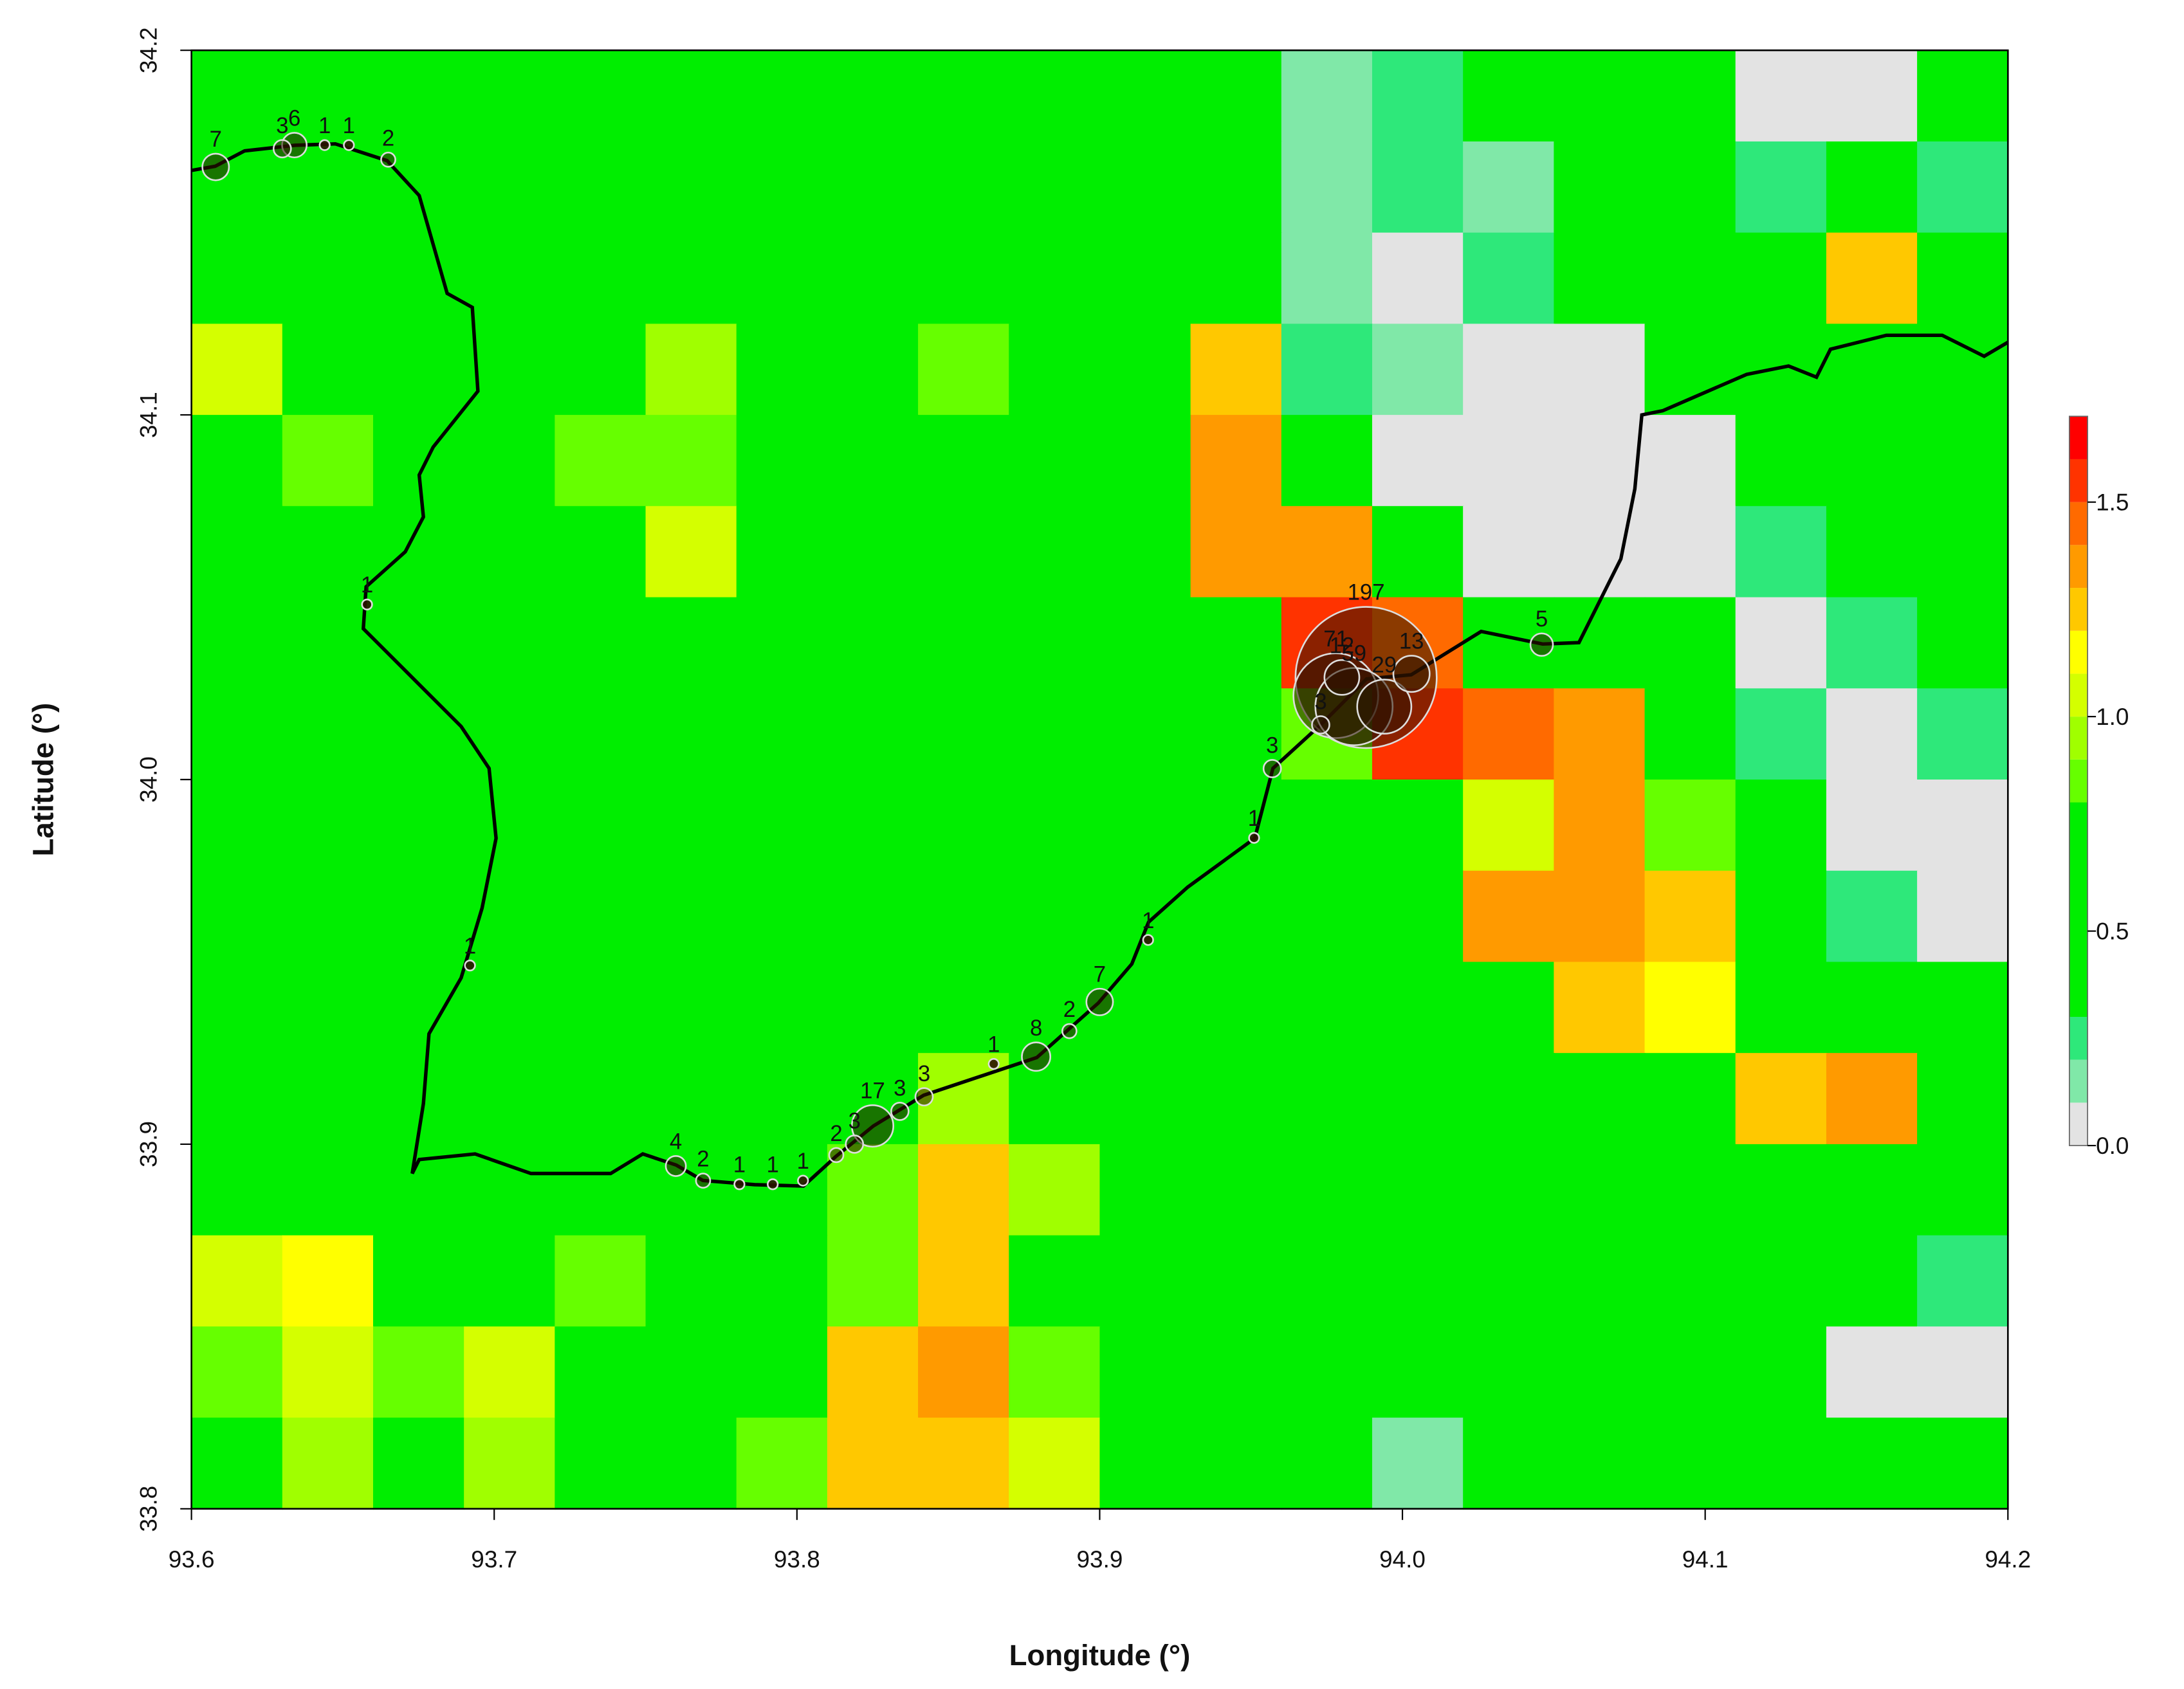 This screenshot has height=1689, width=2184. I want to click on point-label: 5, so click(1542, 619).